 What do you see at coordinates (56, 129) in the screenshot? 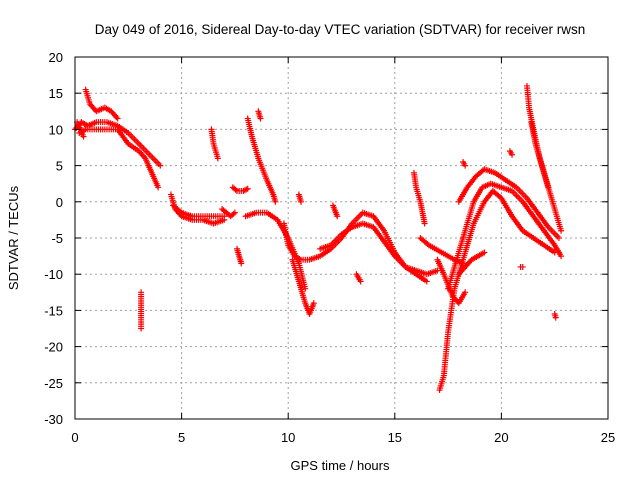
I see `y-tick-label: 10` at bounding box center [56, 129].